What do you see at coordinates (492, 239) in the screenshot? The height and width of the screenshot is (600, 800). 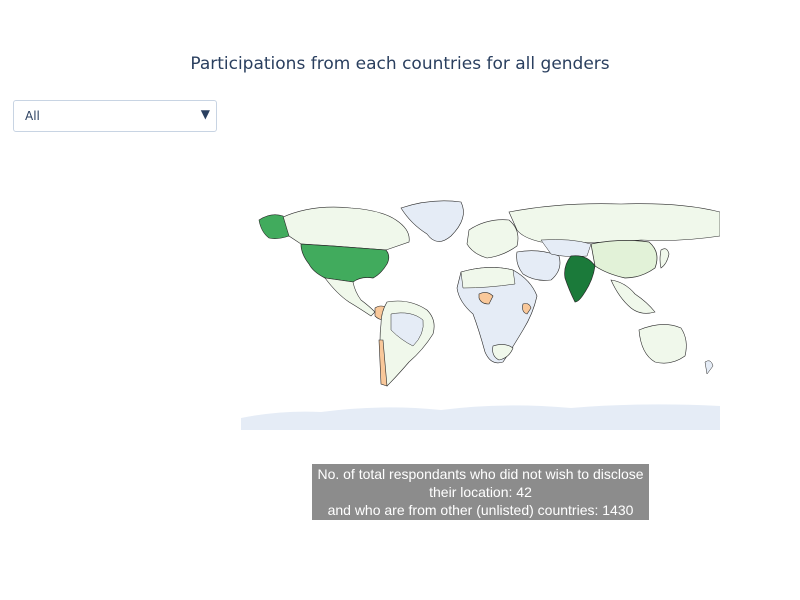 I see `region-europe` at bounding box center [492, 239].